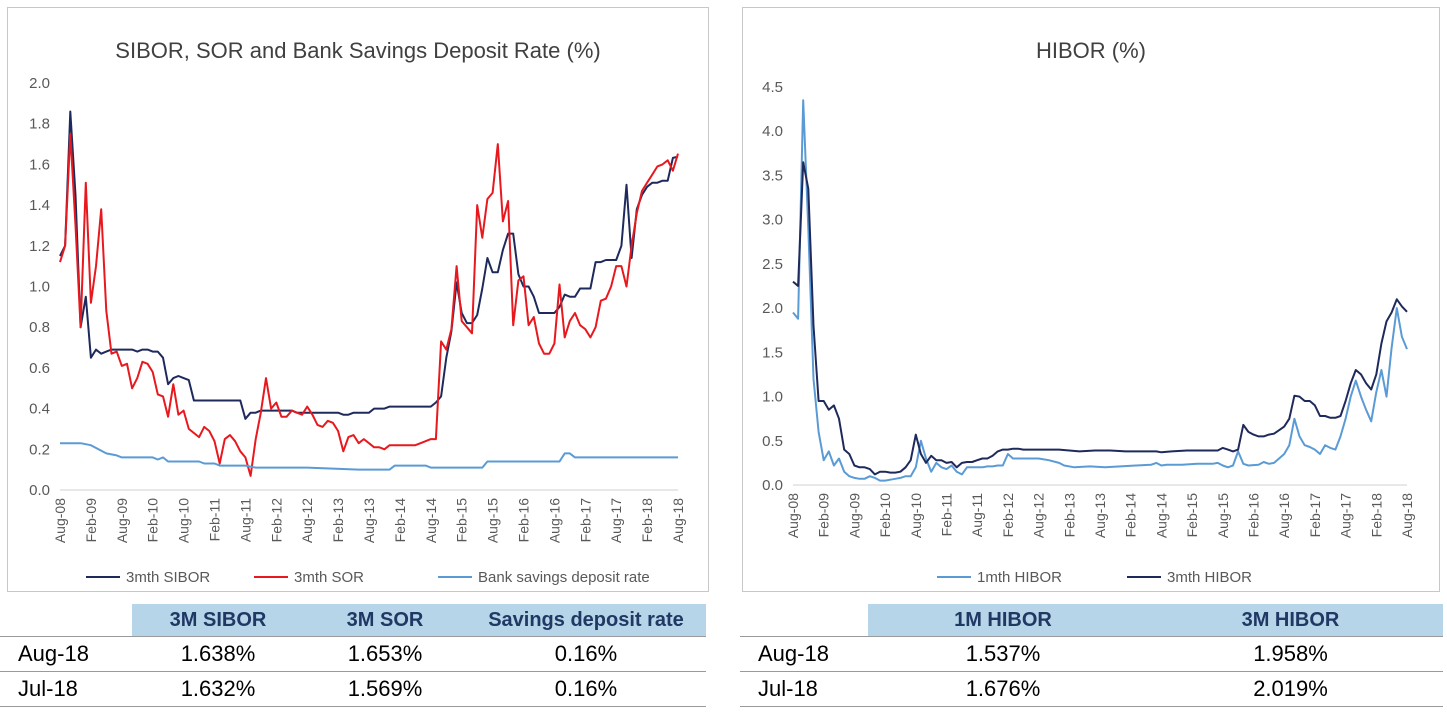 This screenshot has height=720, width=1447. I want to click on legend-label: Bank savings deposit rate, so click(564, 577).